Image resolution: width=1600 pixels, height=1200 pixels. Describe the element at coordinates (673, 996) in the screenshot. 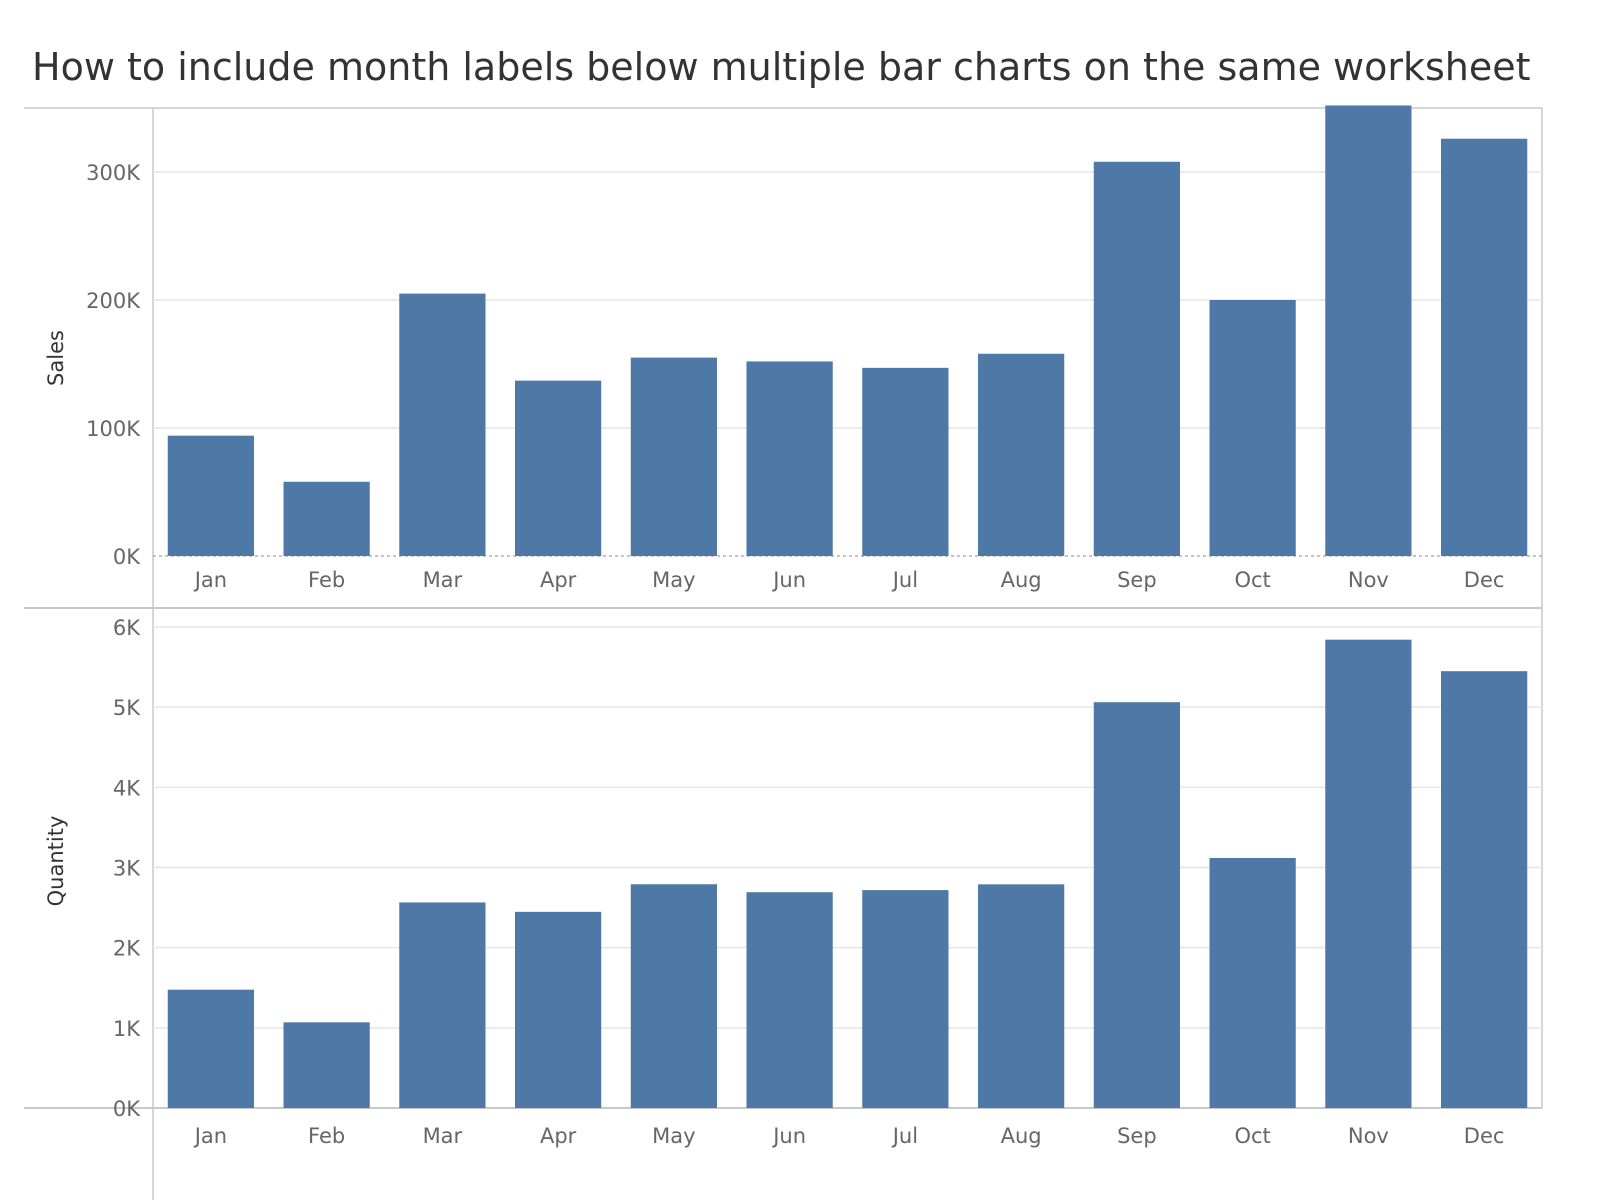

I see `bar-quantity-may` at that location.